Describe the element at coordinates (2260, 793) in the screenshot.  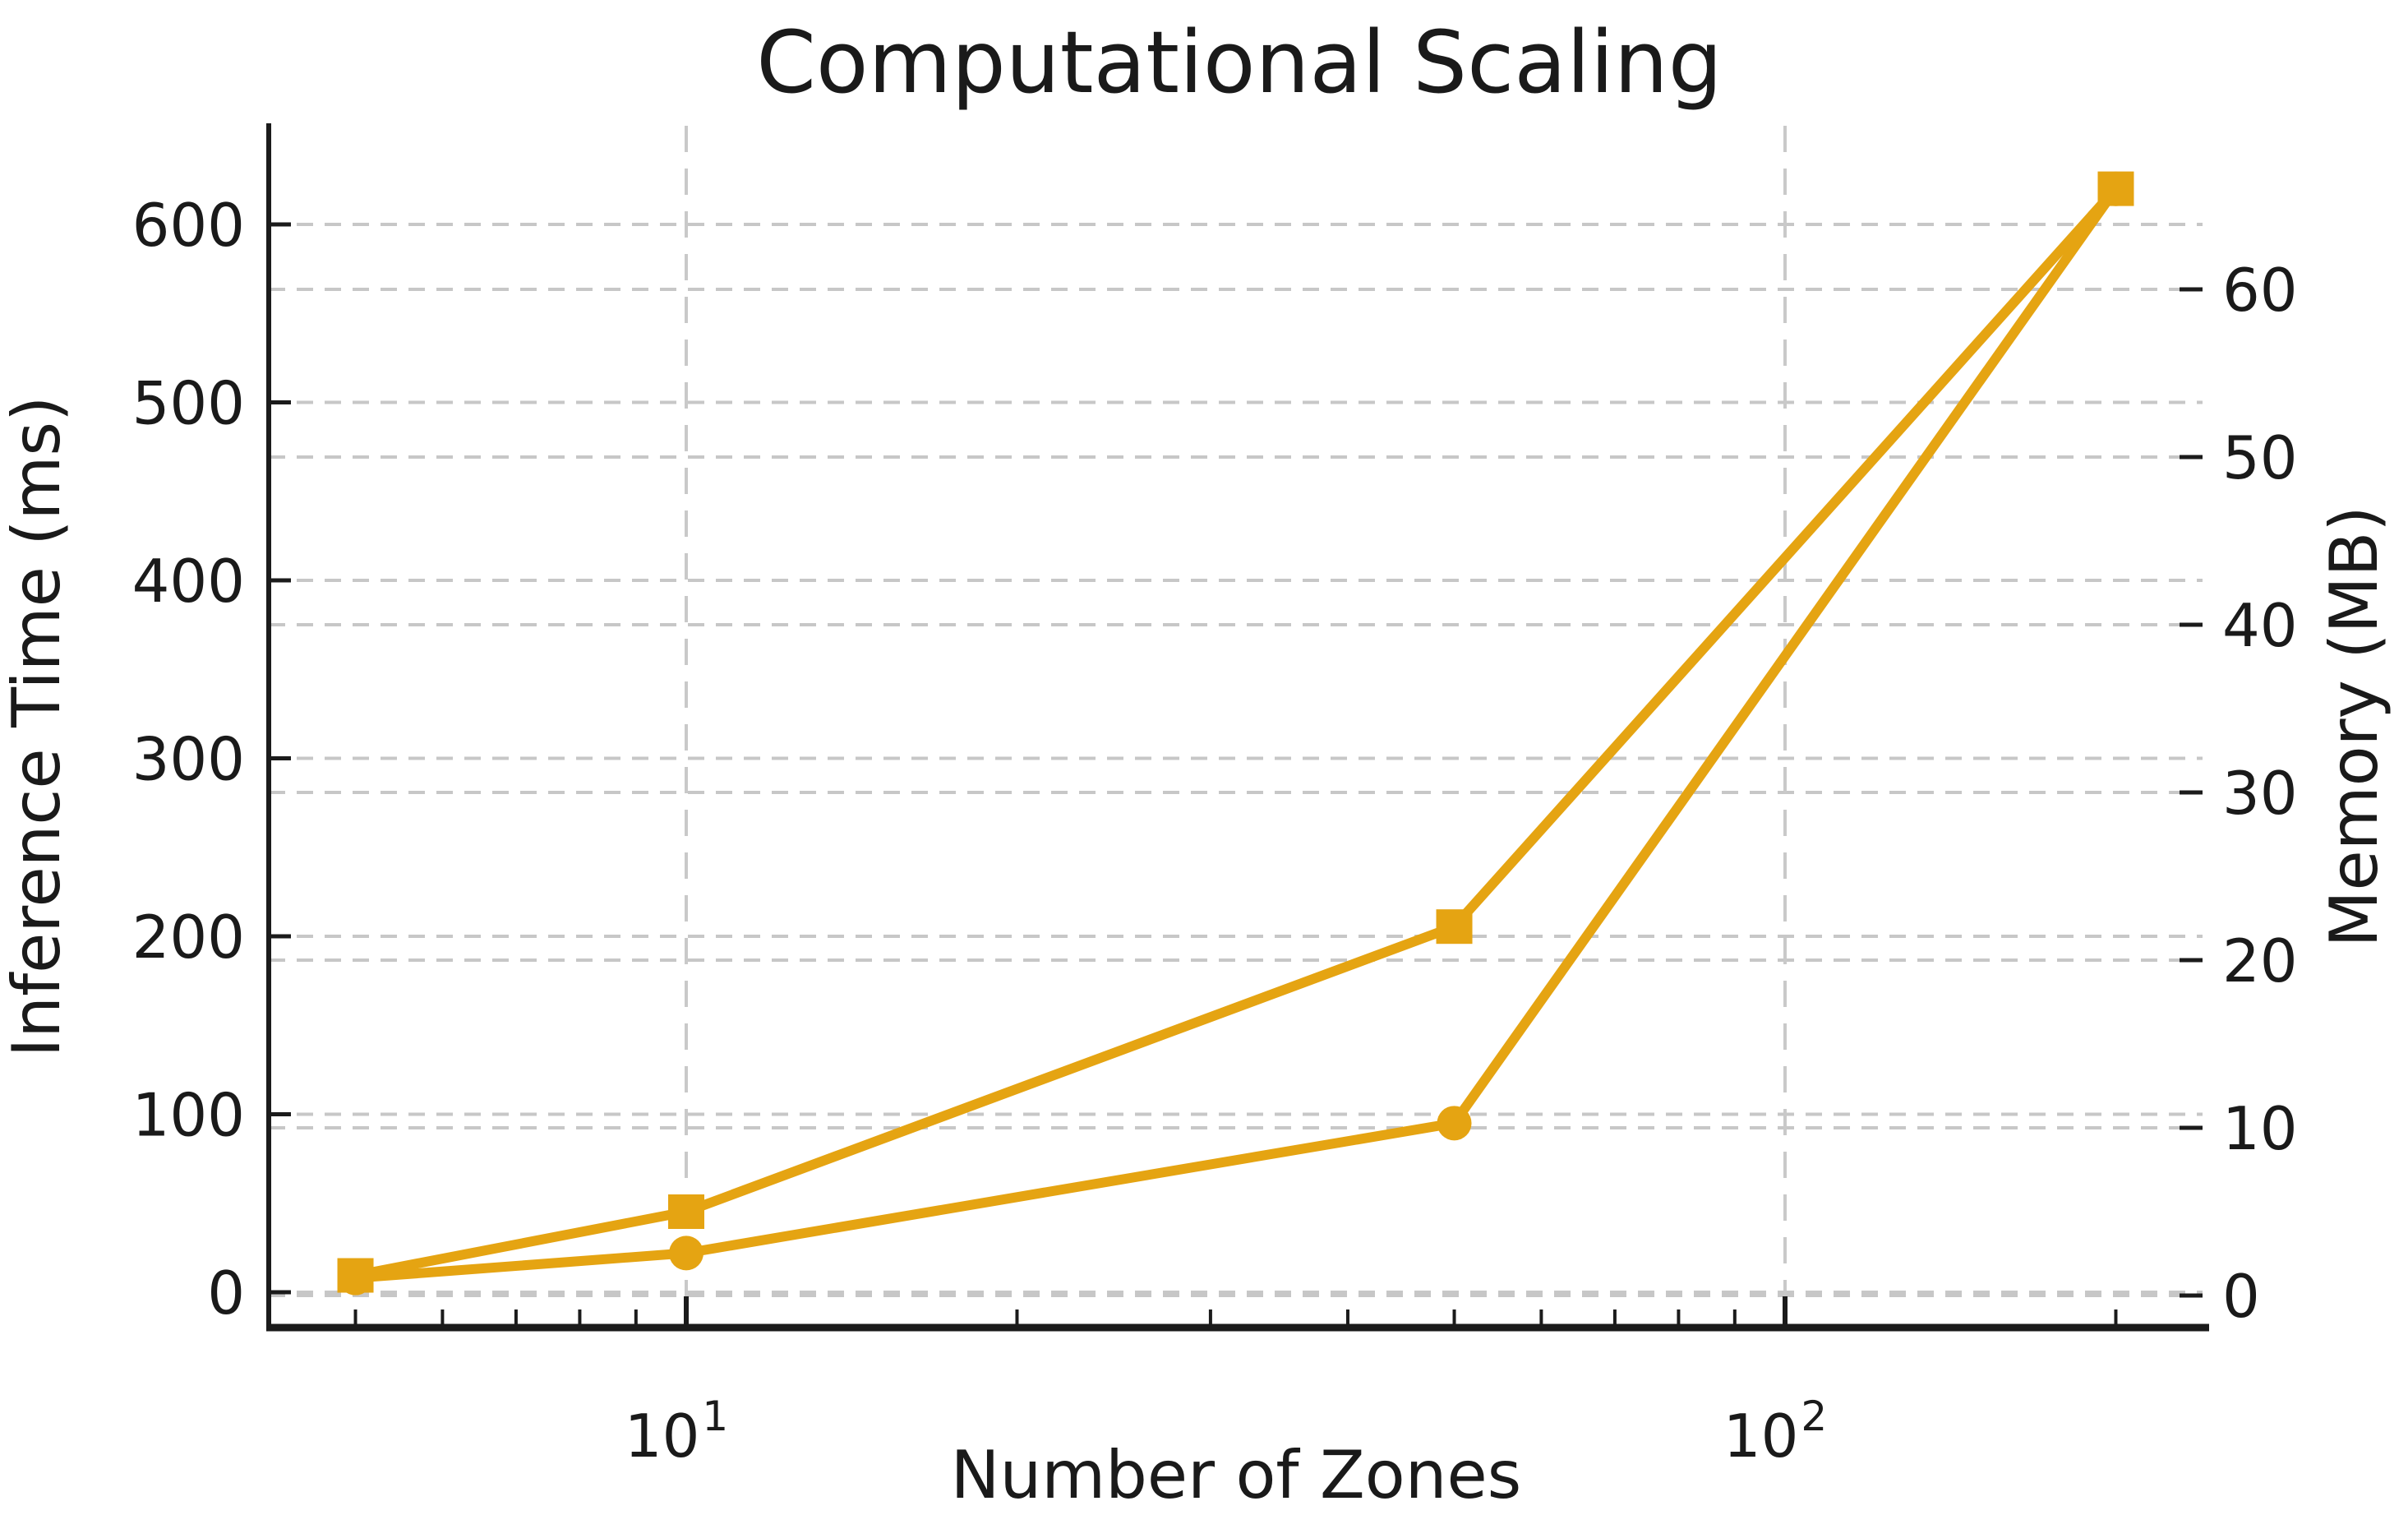
I see `right-tick-label-30: 30` at that location.